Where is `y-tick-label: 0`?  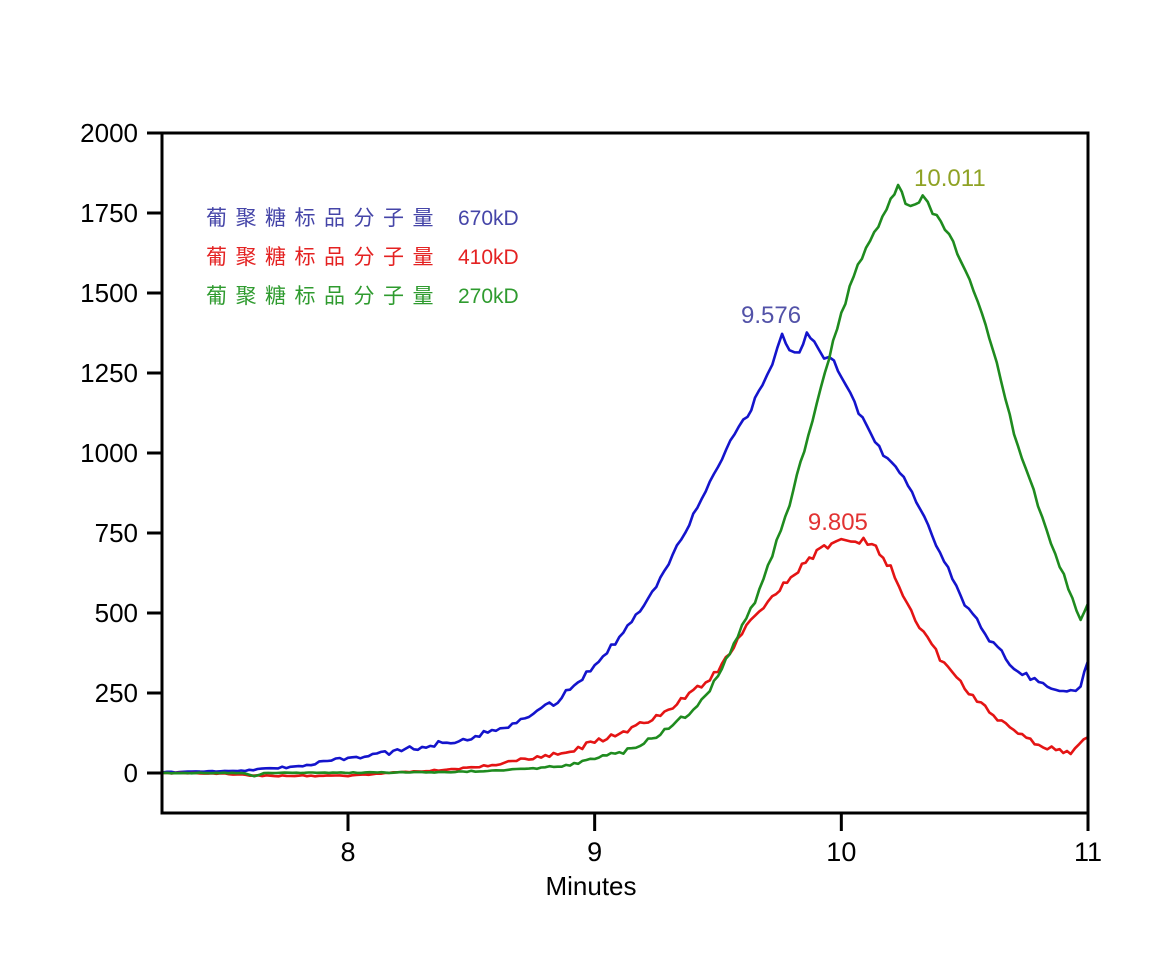 y-tick-label: 0 is located at coordinates (131, 773).